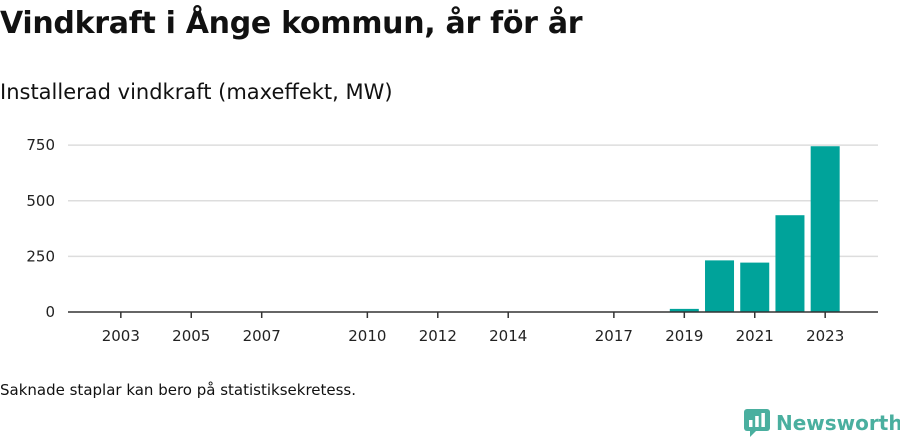  What do you see at coordinates (684, 336) in the screenshot?
I see `x-tick-label-2019: 2019` at bounding box center [684, 336].